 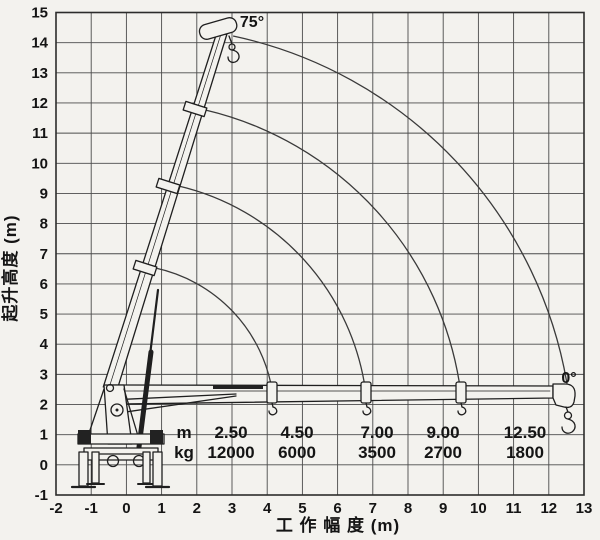 What do you see at coordinates (525, 432) in the screenshot?
I see `load-table-radius-value: 12.50` at bounding box center [525, 432].